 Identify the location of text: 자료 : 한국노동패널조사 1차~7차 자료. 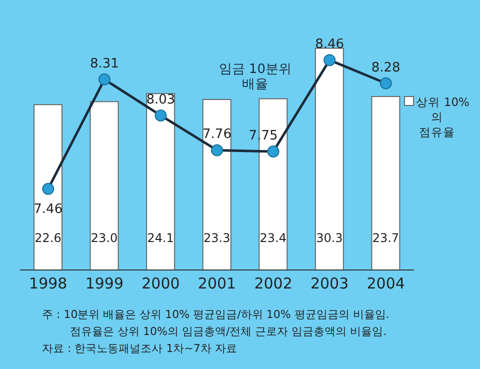
(140, 349).